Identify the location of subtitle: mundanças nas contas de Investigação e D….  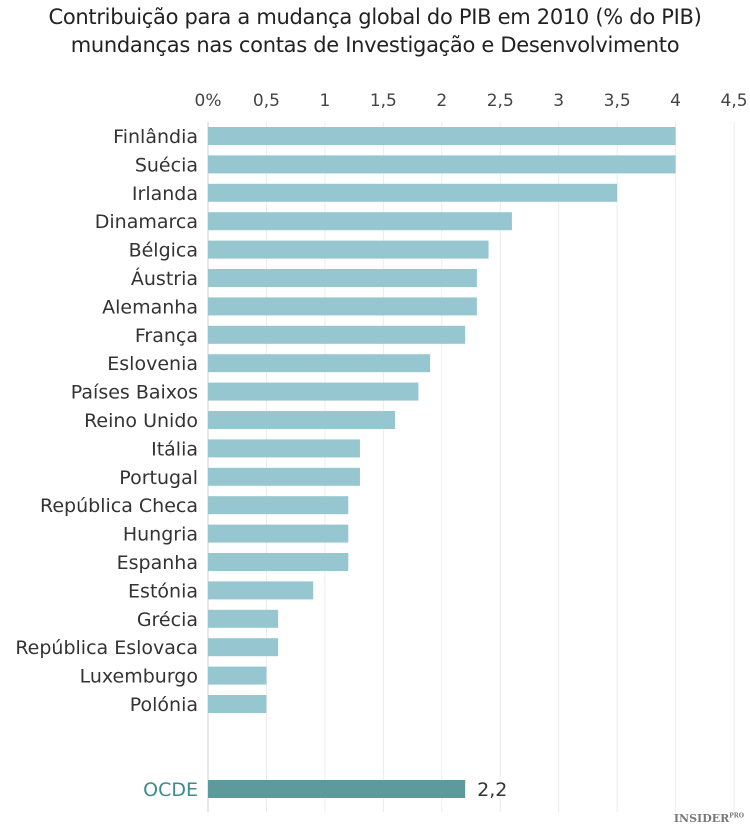
(375, 45).